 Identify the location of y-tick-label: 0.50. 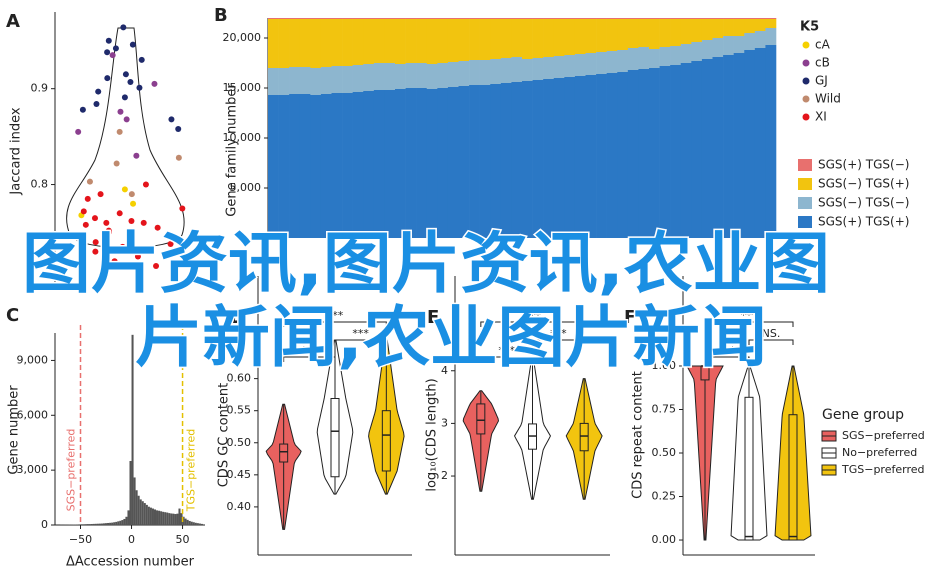
(664, 452).